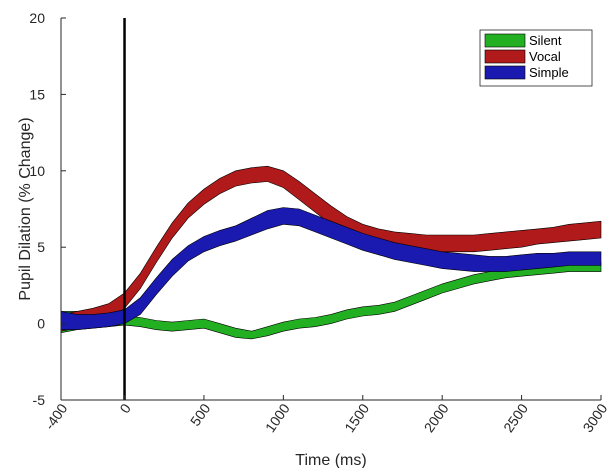  Describe the element at coordinates (549, 72) in the screenshot. I see `legend-label-simple: Simple` at that location.